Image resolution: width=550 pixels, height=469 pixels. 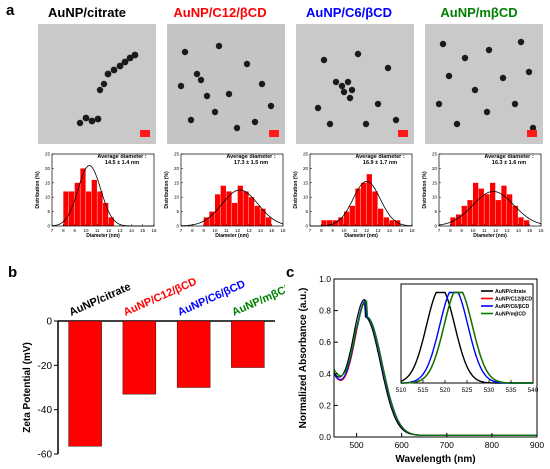 I want to click on inset-x-tick-label: 510, so click(x=401, y=390).